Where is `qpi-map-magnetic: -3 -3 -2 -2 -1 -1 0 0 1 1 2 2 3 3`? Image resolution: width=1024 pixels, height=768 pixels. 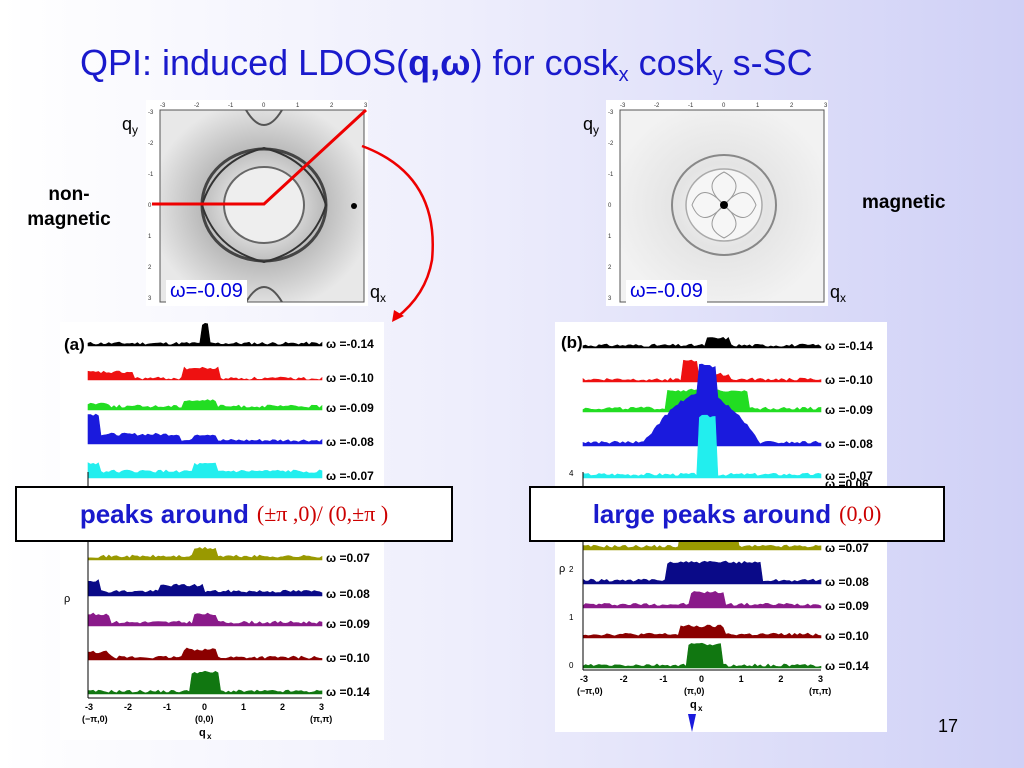
qpi-map-magnetic: -3 -3 -2 -2 -1 -1 0 0 1 1 2 2 3 3 is located at coordinates (717, 203).